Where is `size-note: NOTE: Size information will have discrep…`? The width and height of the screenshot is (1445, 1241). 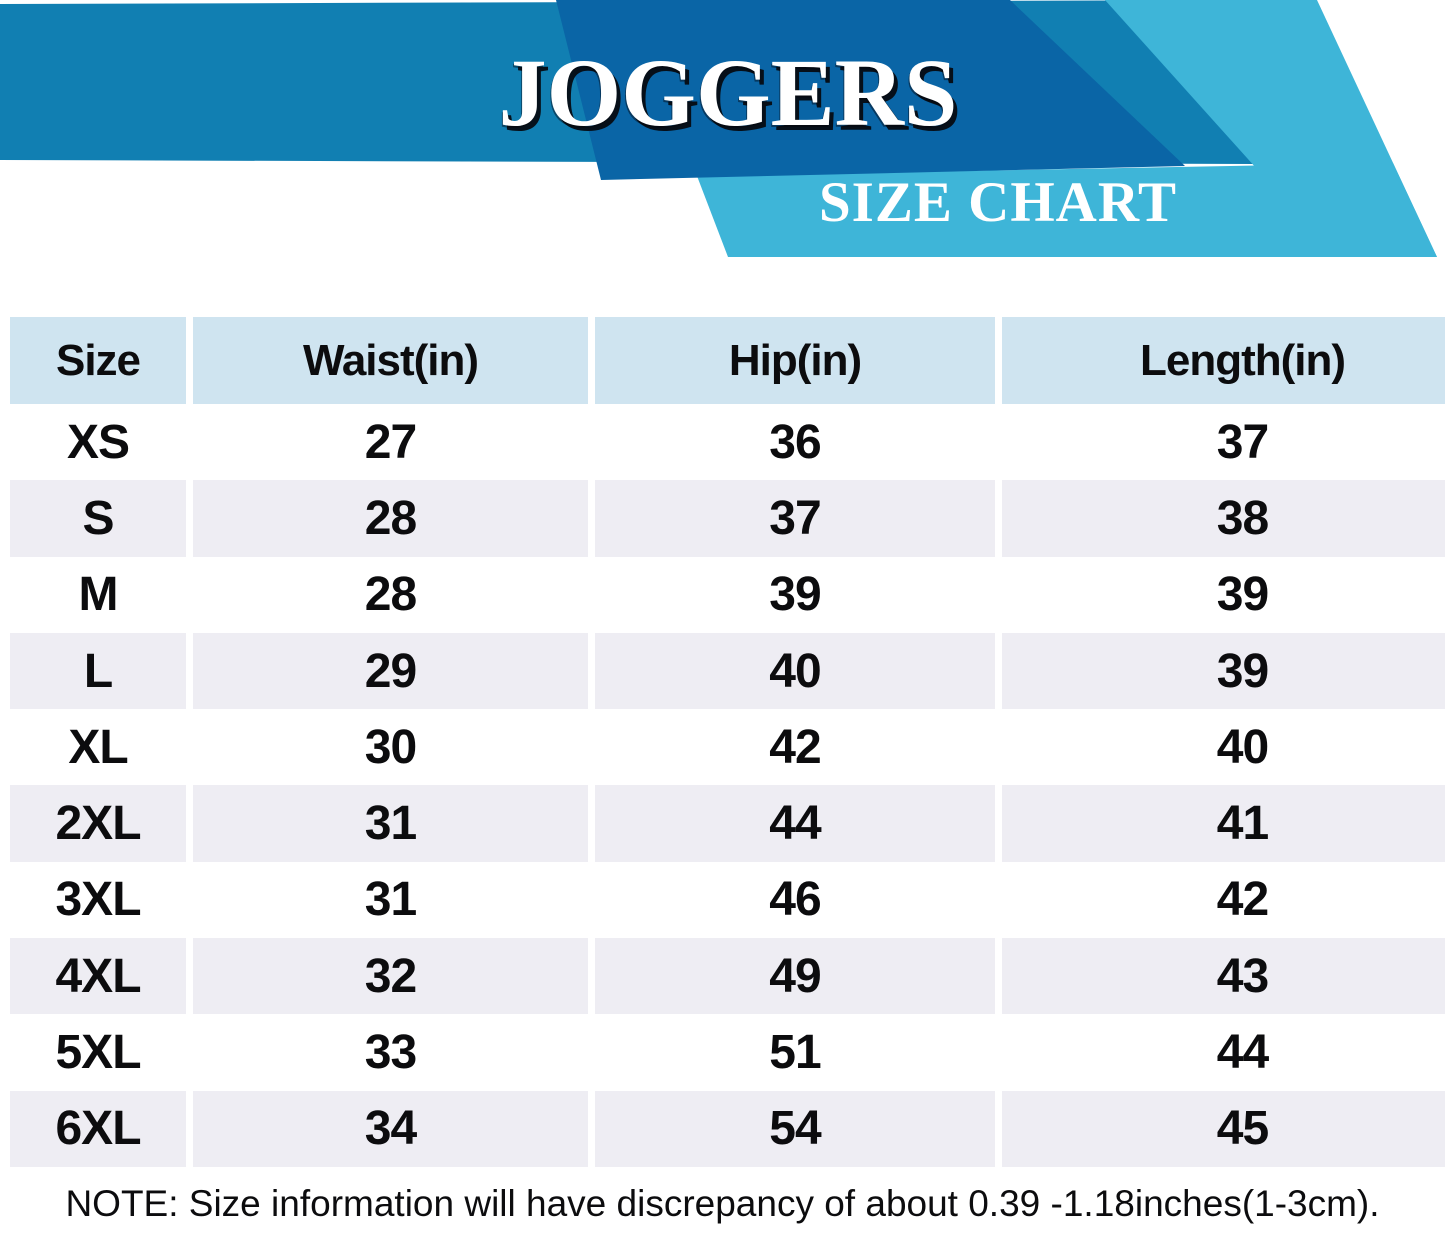
size-note: NOTE: Size information will have discrep… is located at coordinates (722, 1203).